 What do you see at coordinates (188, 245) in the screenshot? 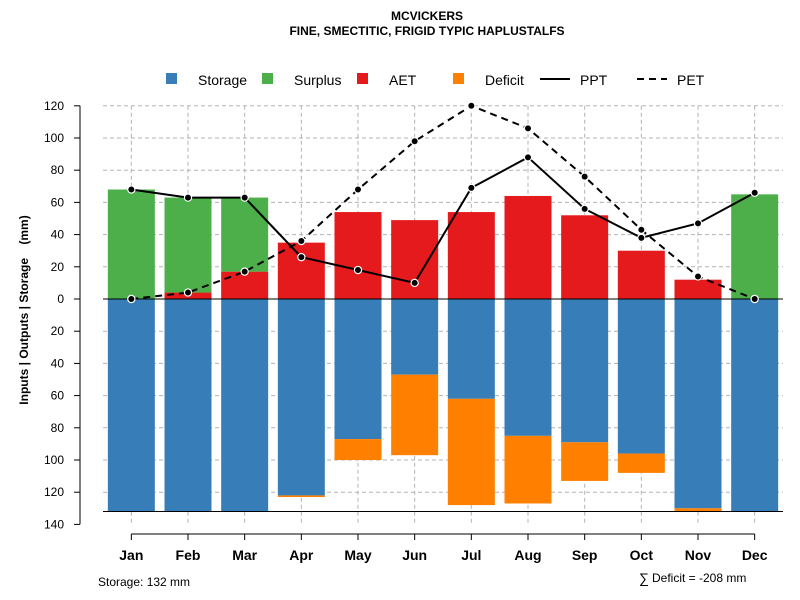
I see `surplus-bar-feb` at bounding box center [188, 245].